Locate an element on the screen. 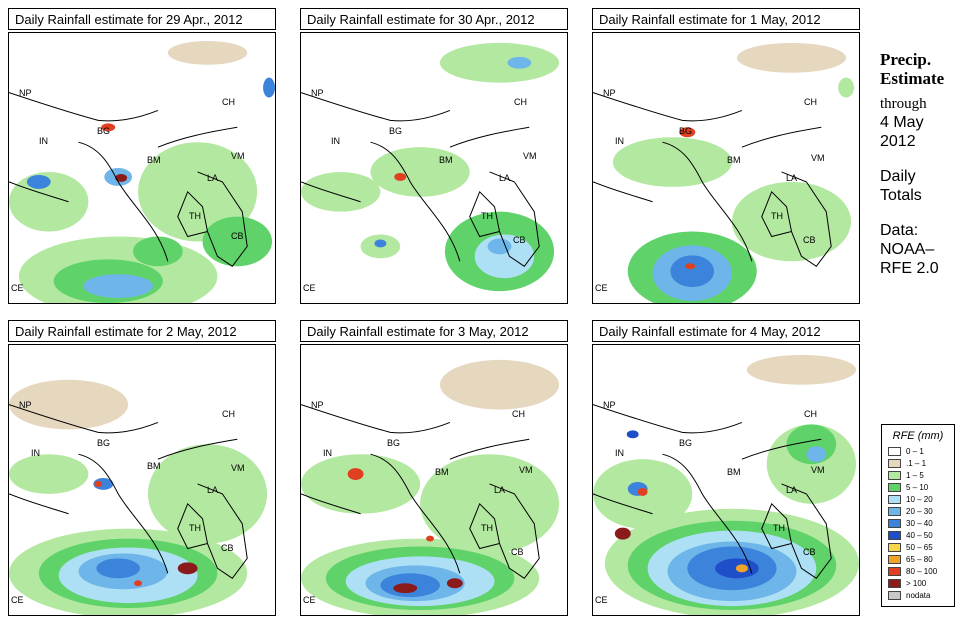 The height and width of the screenshot is (639, 967). data-source-line1: Data: is located at coordinates (899, 230).